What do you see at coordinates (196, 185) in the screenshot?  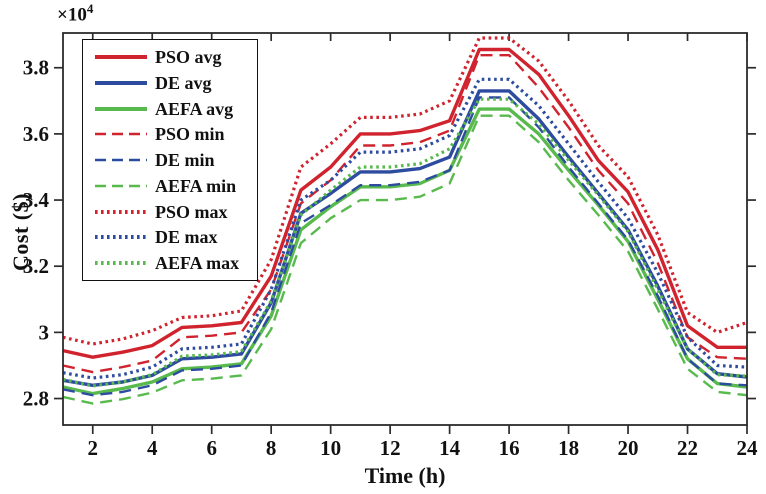 I see `legend-item-label: AEFA min` at bounding box center [196, 185].